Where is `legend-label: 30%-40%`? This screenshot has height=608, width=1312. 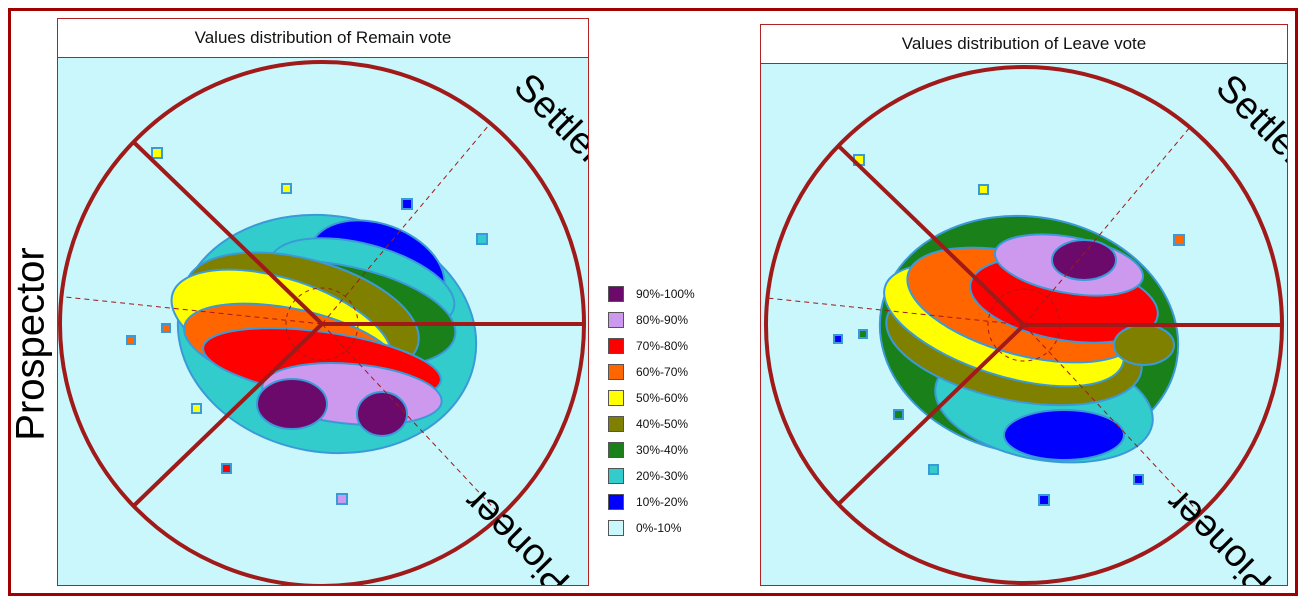
legend-label: 30%-40% is located at coordinates (662, 450).